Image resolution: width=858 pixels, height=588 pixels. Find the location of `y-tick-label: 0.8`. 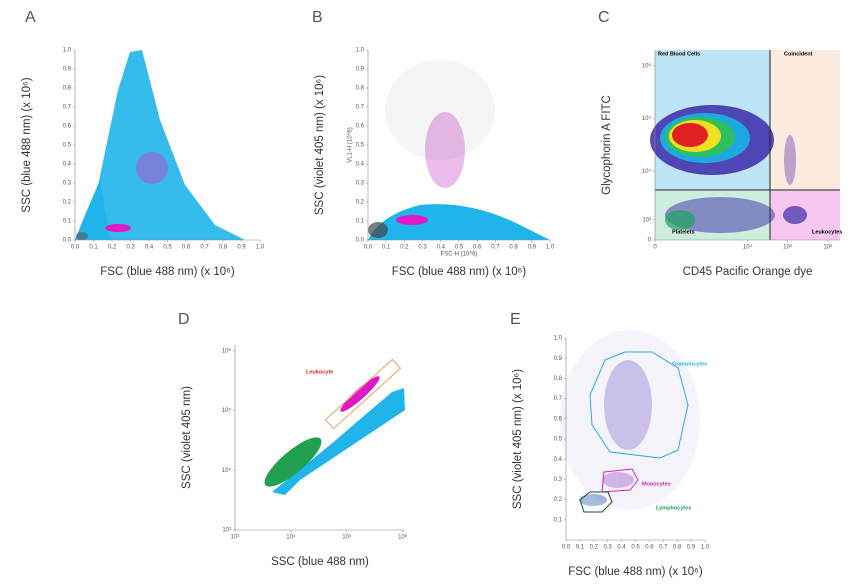

y-tick-label: 0.8 is located at coordinates (558, 379).